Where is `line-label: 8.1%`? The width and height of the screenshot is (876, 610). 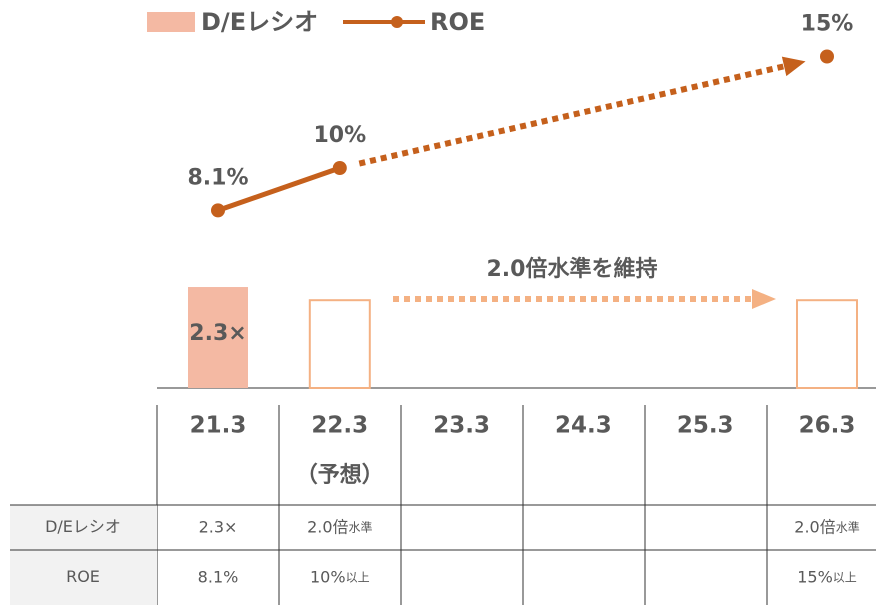 line-label: 8.1% is located at coordinates (217, 177).